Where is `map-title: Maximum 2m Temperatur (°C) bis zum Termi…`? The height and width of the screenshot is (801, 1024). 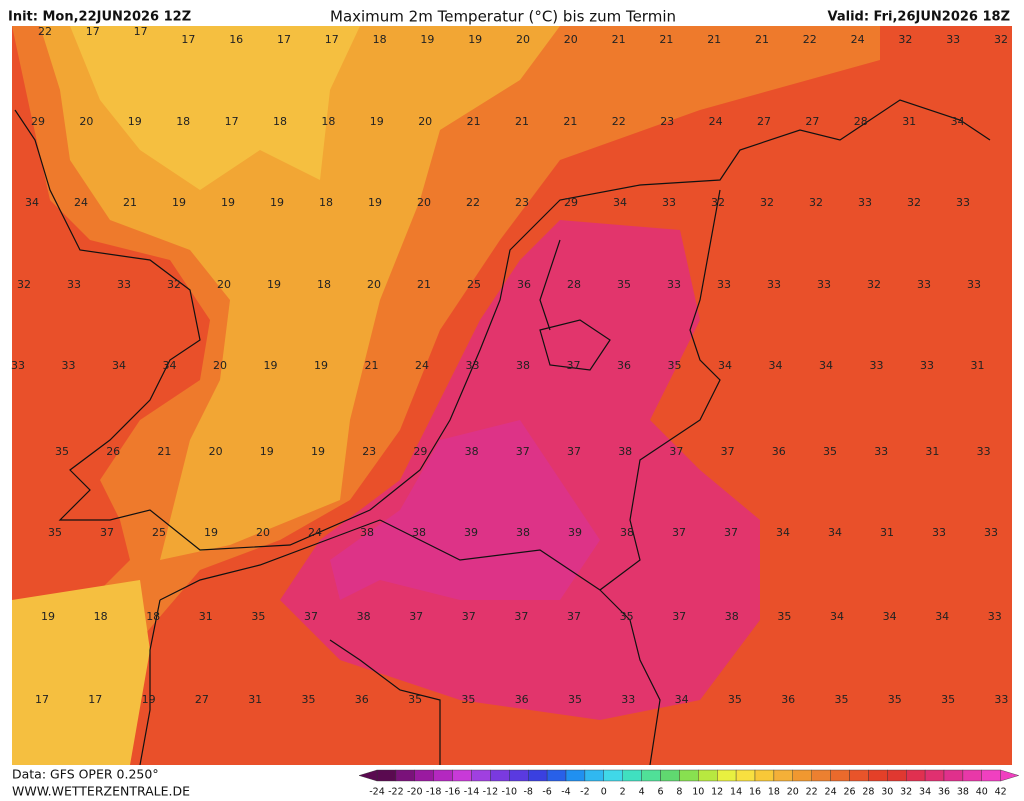 map-title: Maximum 2m Temperatur (°C) bis zum Termi… is located at coordinates (503, 17).